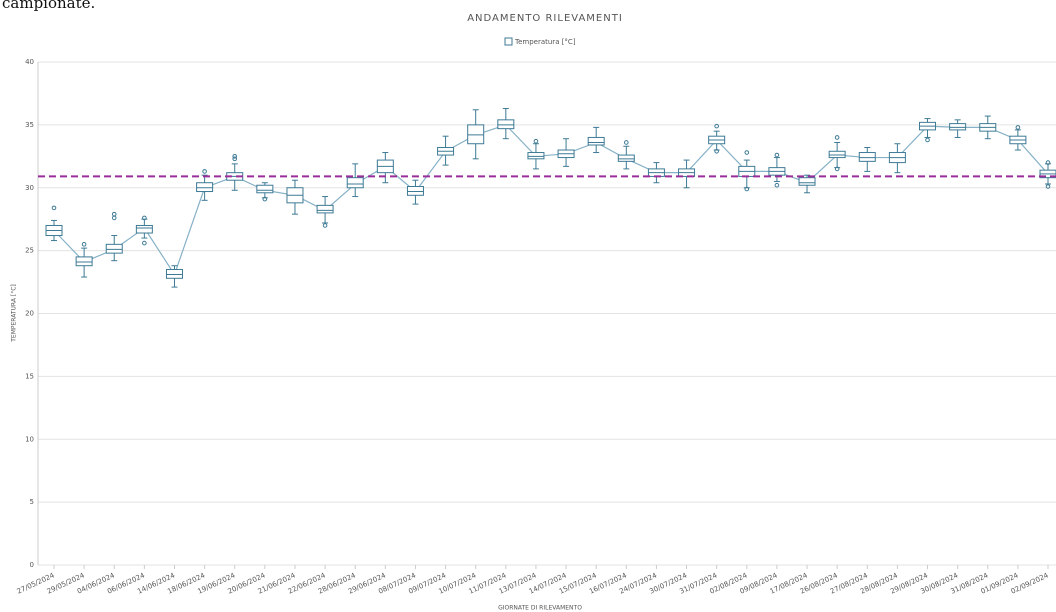  Describe the element at coordinates (29, 314) in the screenshot. I see `y-tick-label: 20` at that location.